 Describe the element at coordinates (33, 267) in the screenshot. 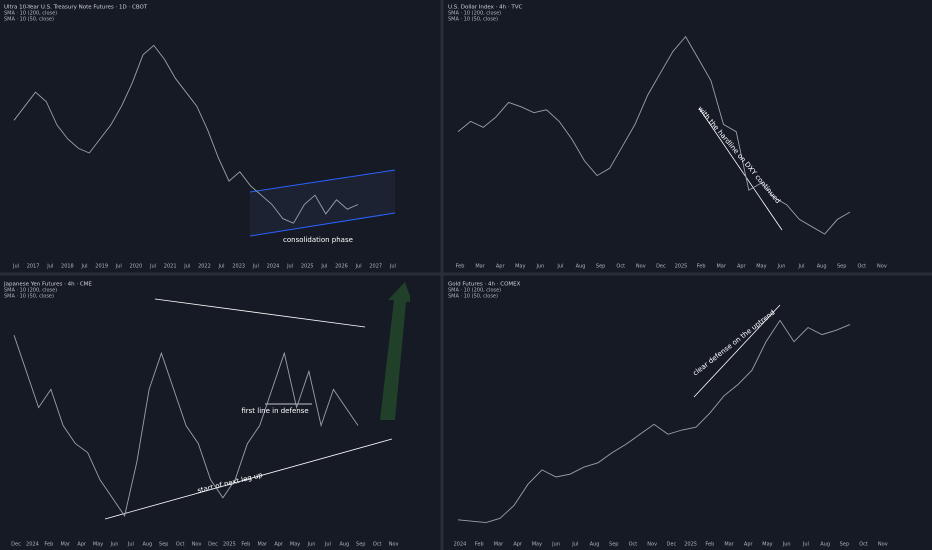

I see `x-tick-label: 2017` at that location.